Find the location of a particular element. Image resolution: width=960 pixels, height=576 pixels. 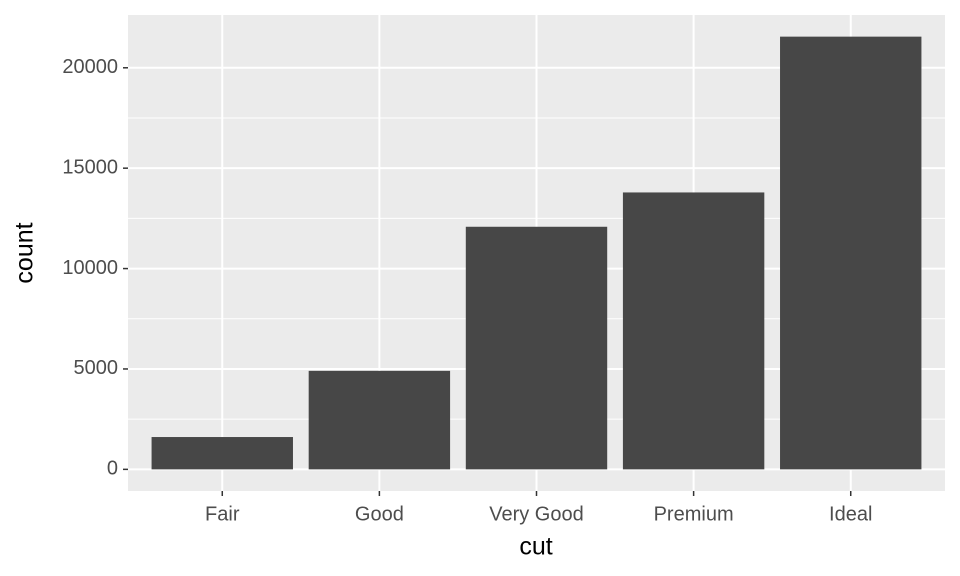

x-tick-label: Ideal is located at coordinates (850, 514).